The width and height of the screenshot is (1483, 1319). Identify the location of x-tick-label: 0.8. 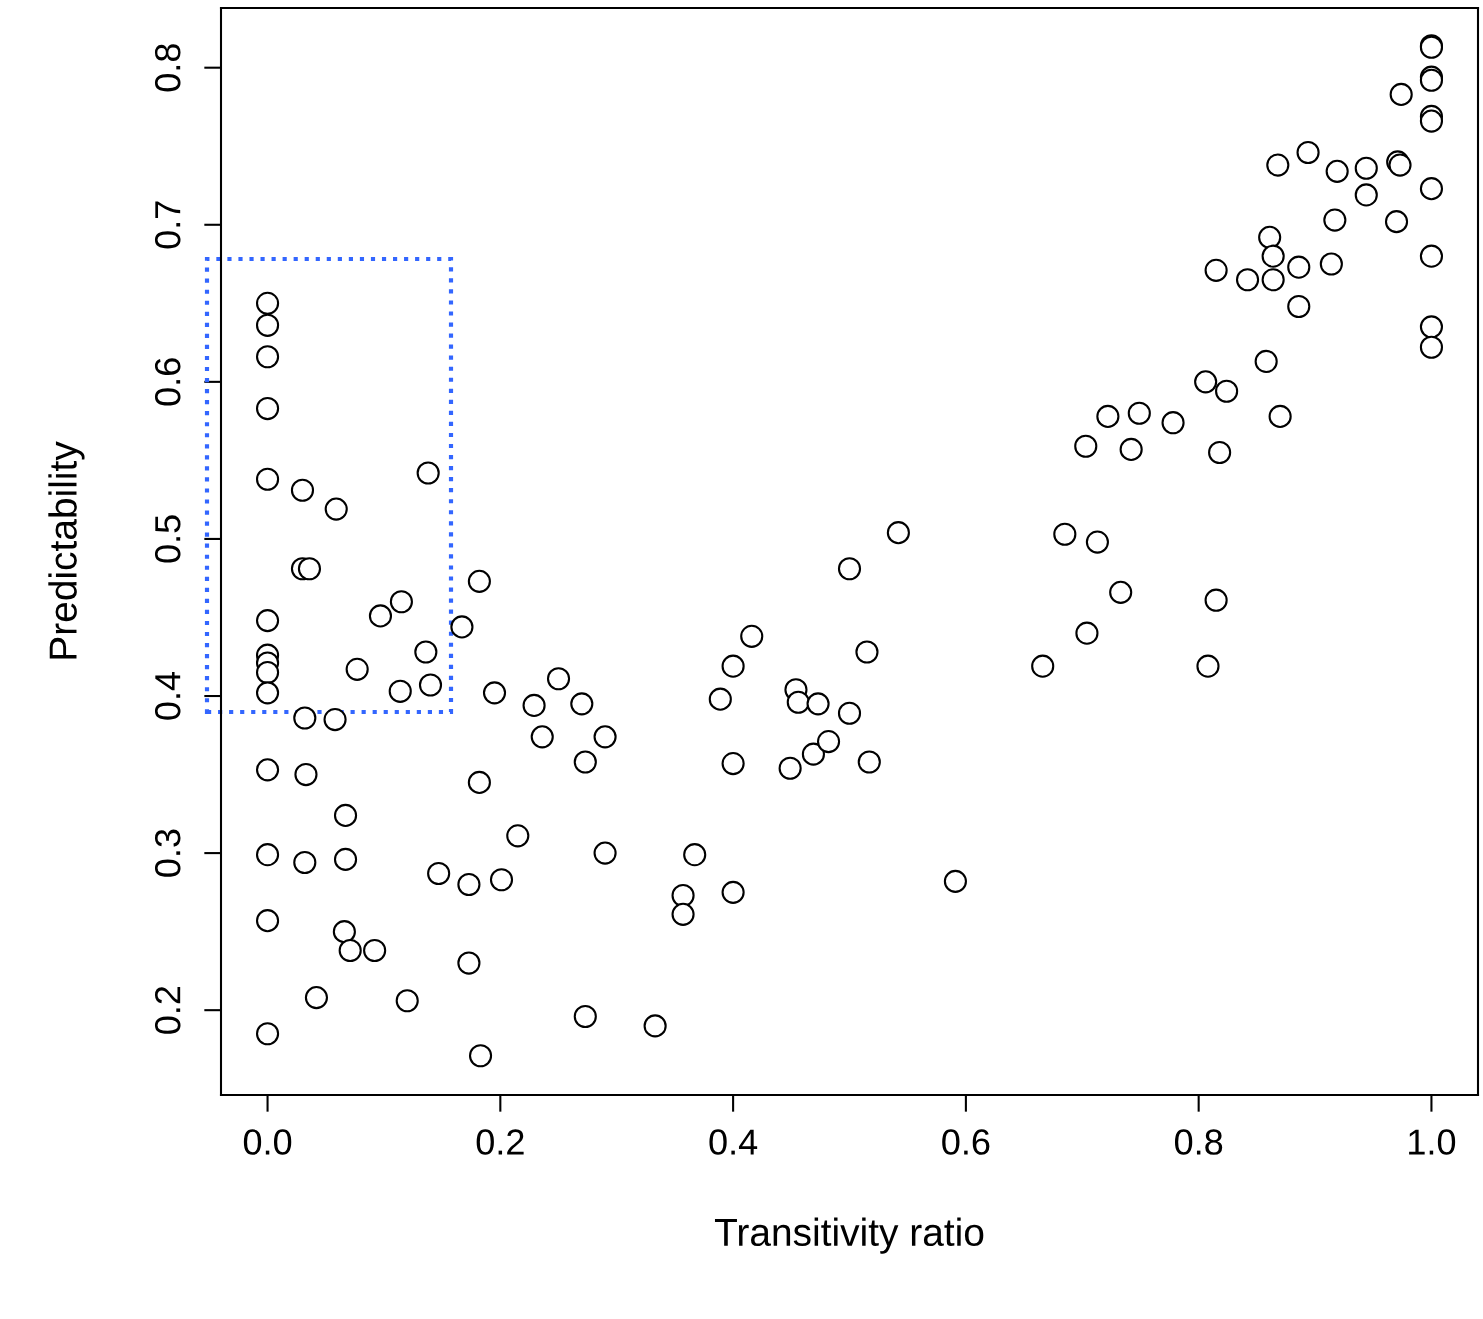
(1198, 1142).